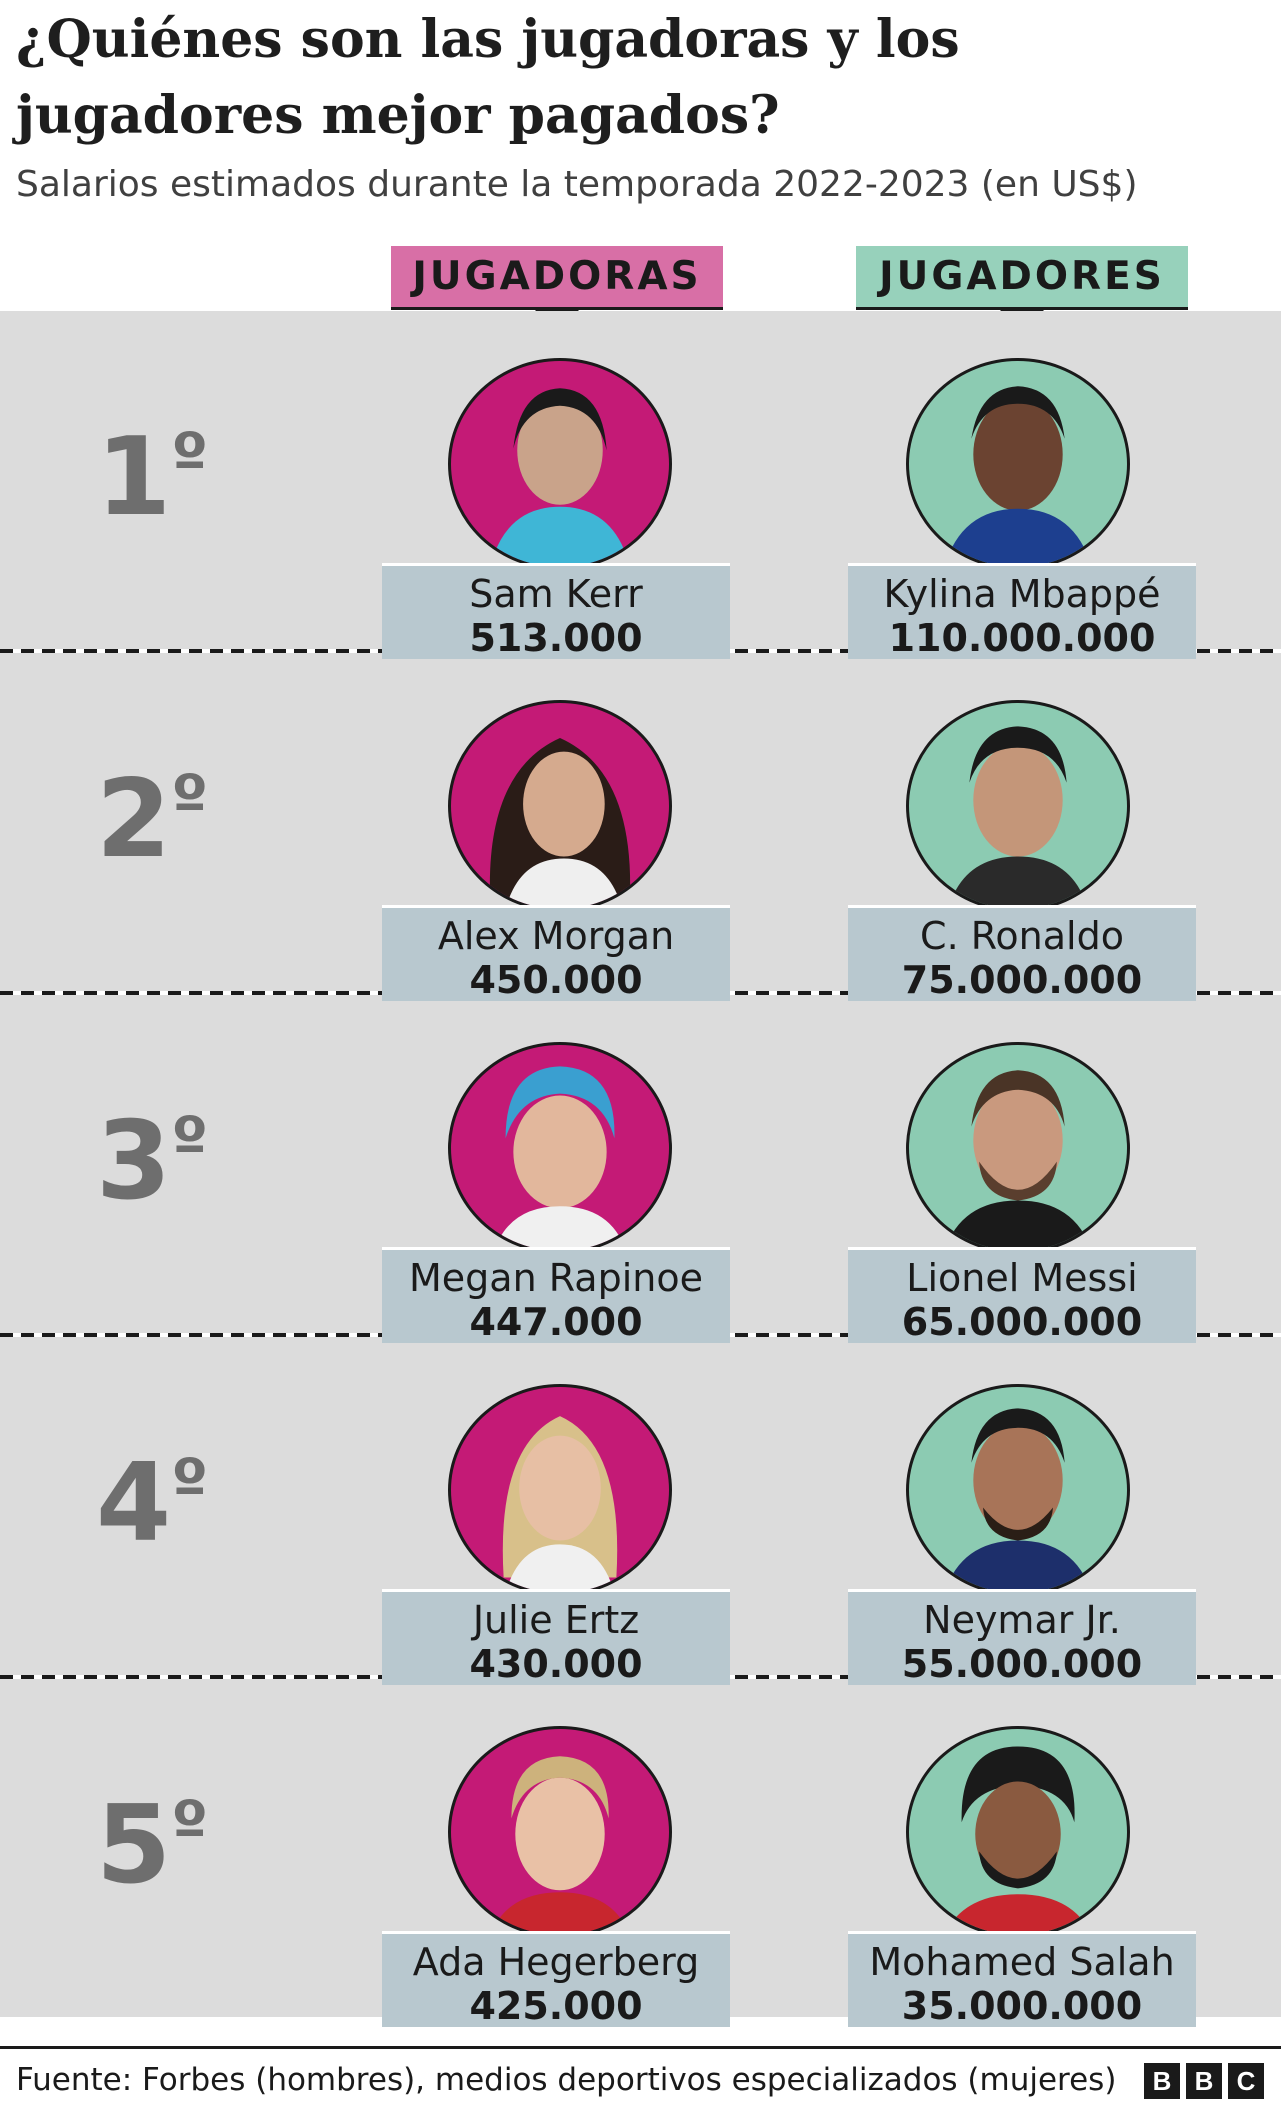  I want to click on men-column-header: JUGADORES, so click(1022, 289).